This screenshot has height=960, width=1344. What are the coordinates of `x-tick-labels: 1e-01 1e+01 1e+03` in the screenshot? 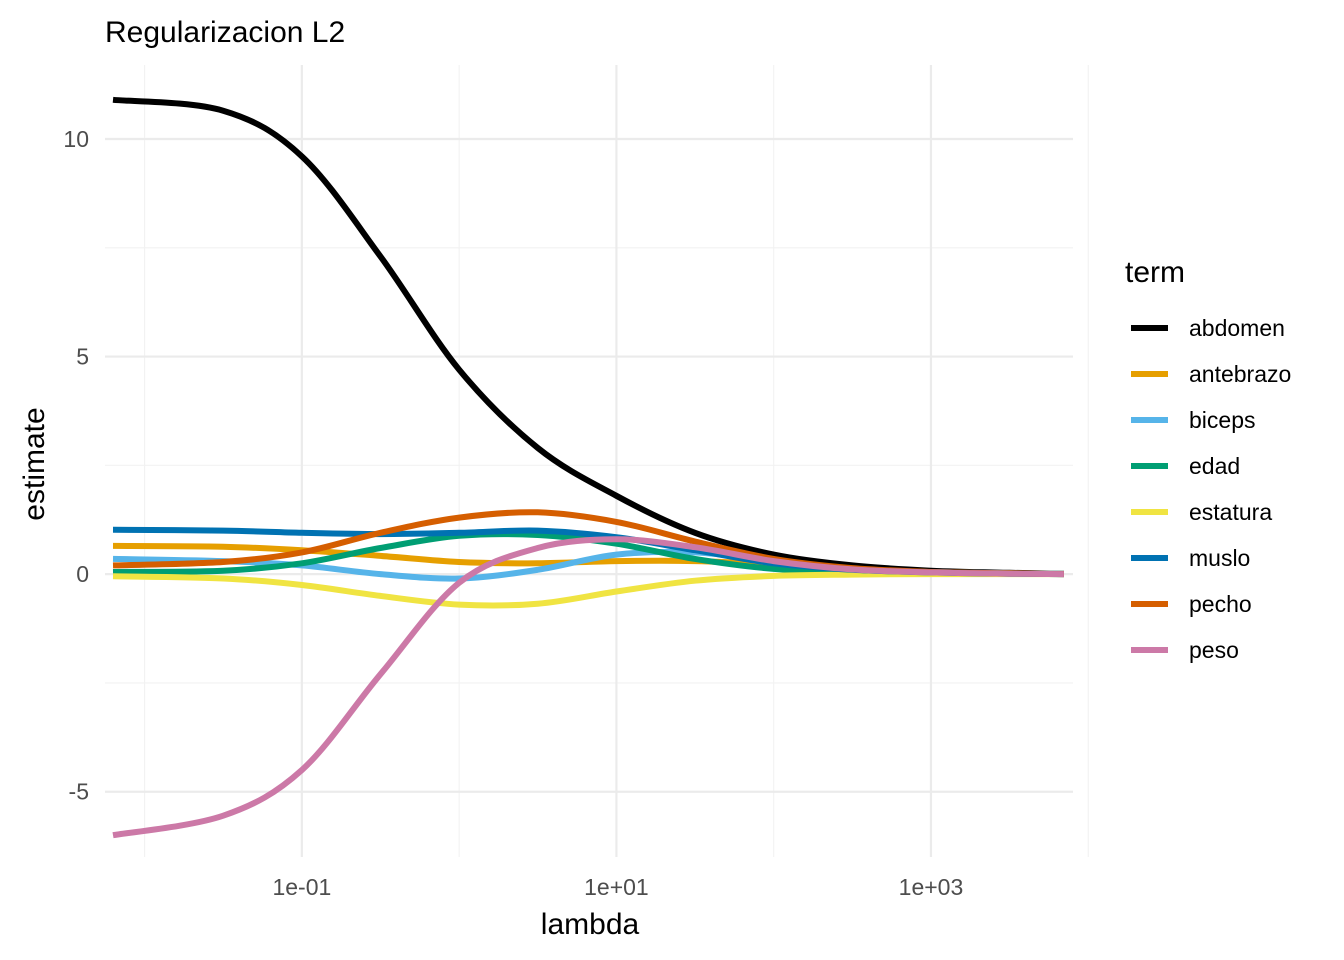 It's located at (617, 887).